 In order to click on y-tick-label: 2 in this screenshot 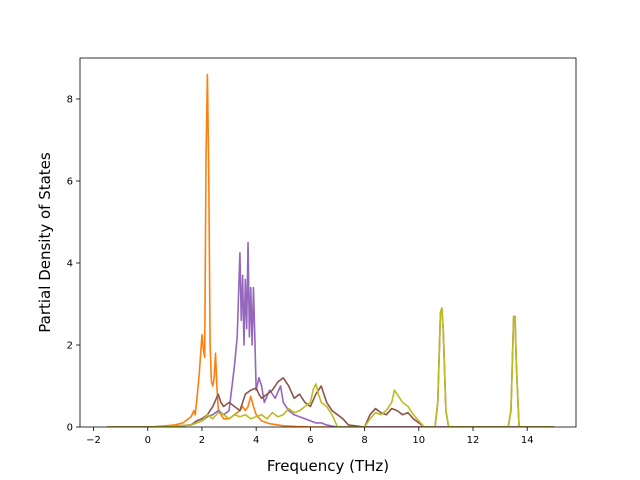, I will do `click(70, 346)`.